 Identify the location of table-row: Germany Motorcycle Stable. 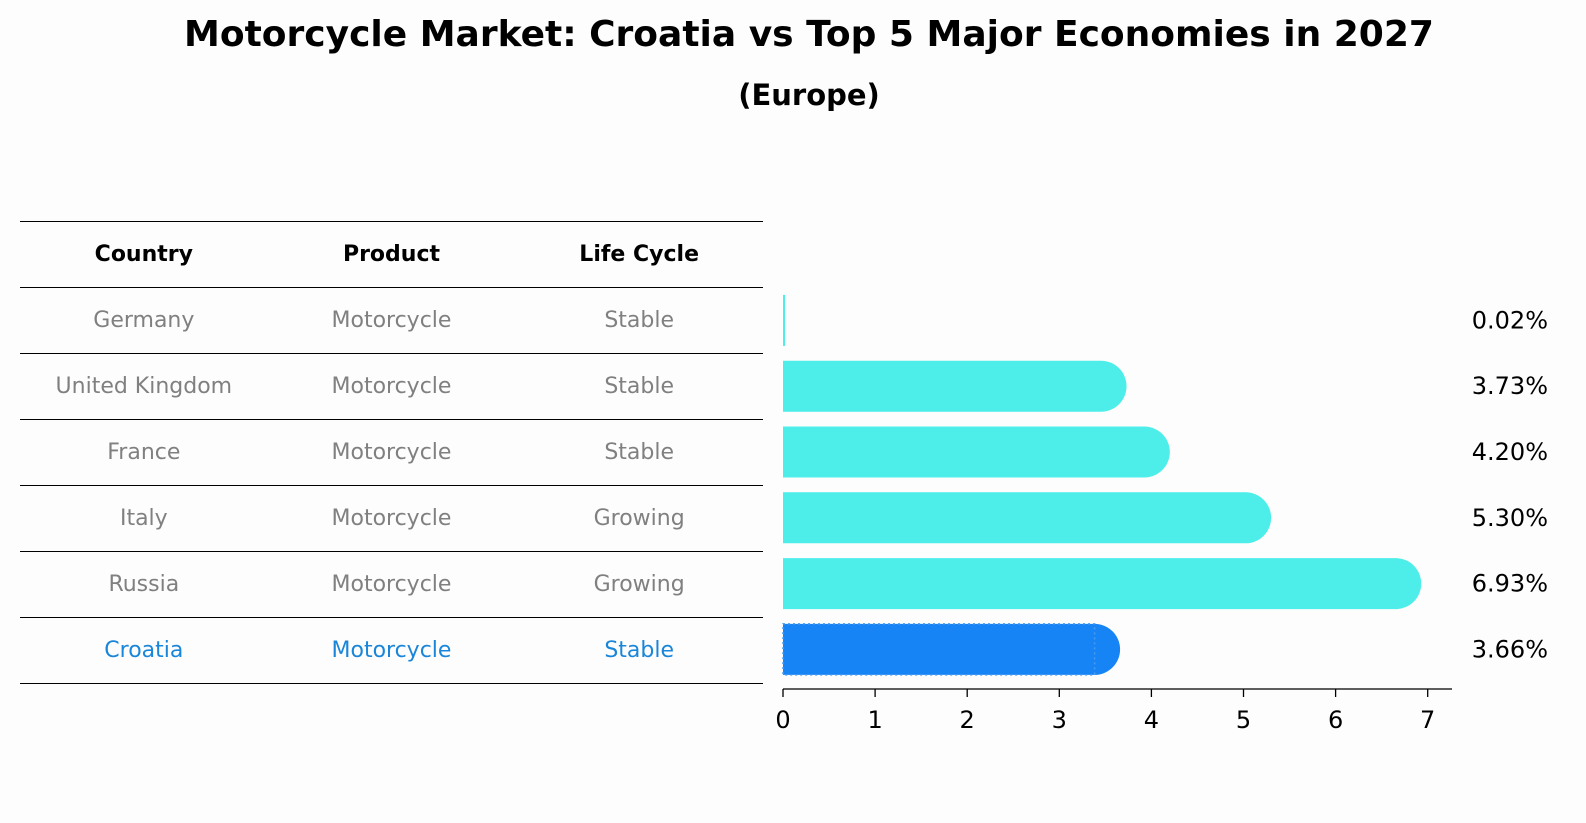
(391, 320).